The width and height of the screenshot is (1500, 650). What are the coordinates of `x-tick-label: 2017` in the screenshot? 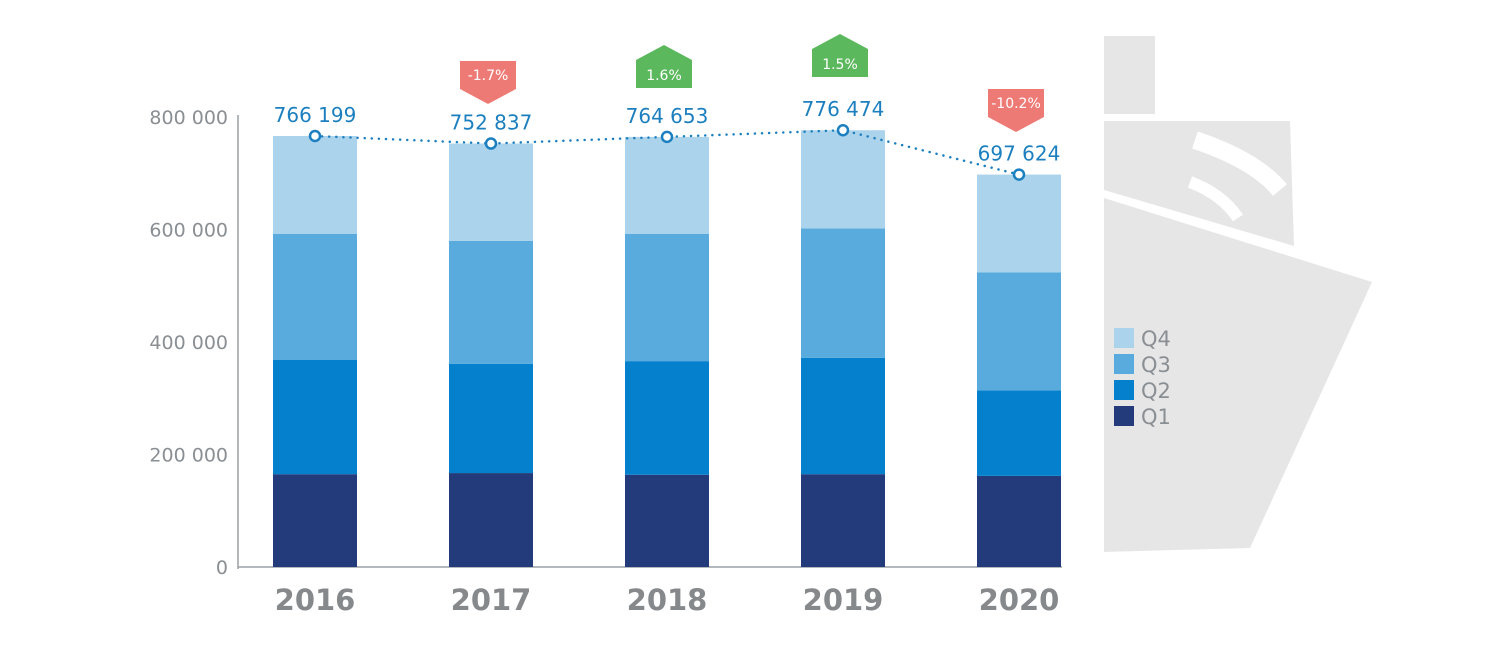 It's located at (491, 600).